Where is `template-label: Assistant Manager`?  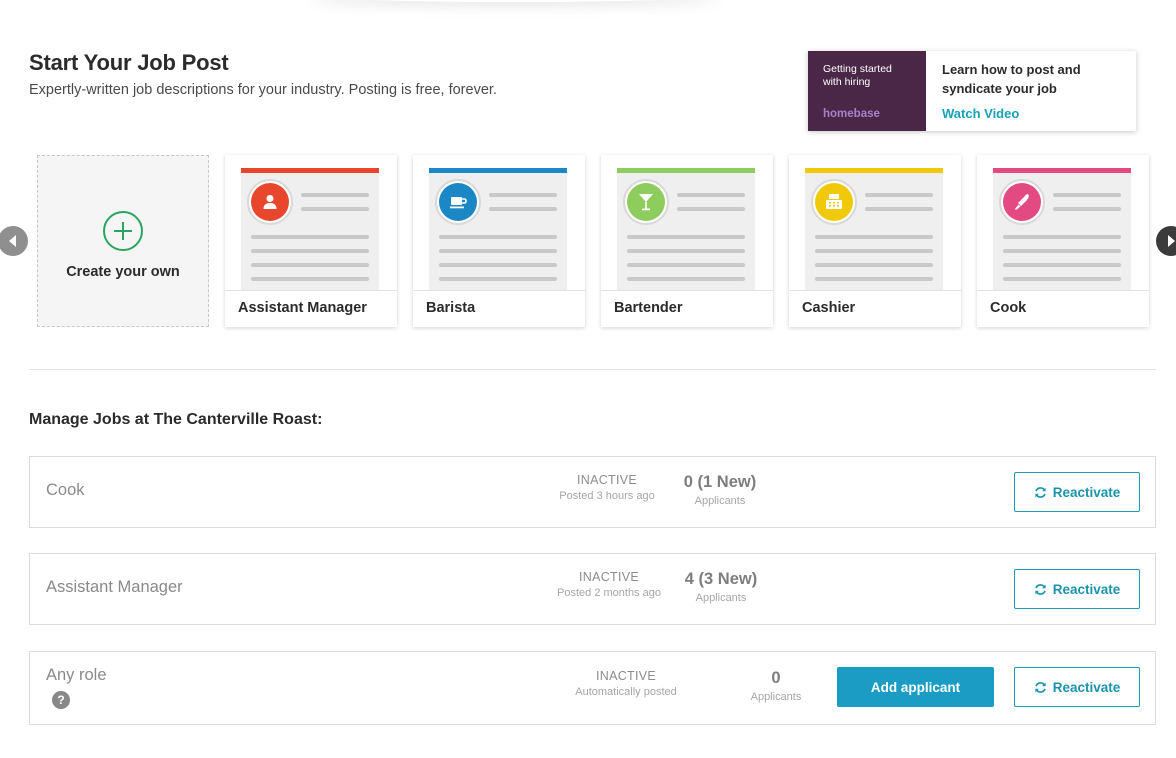 template-label: Assistant Manager is located at coordinates (311, 308).